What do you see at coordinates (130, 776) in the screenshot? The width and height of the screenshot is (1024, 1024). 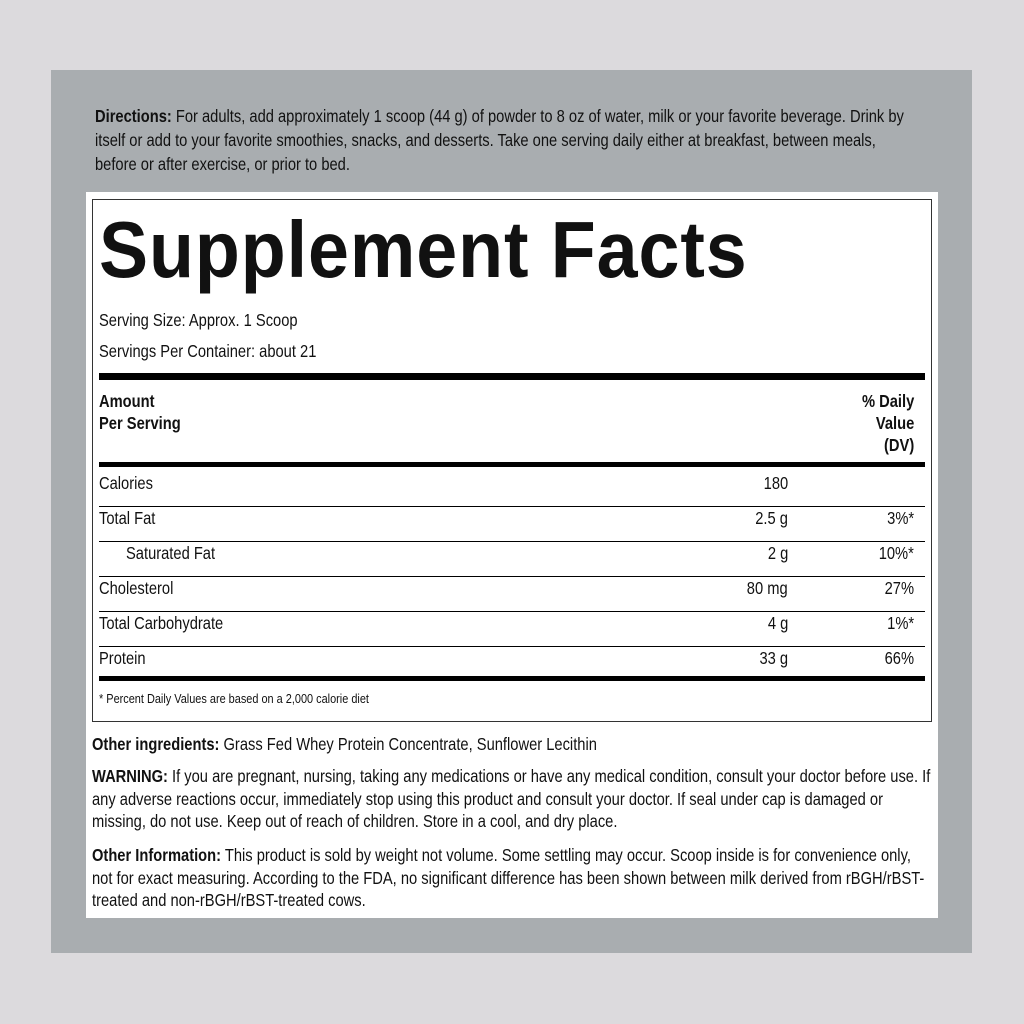 I see `warning-label: WARNING:` at bounding box center [130, 776].